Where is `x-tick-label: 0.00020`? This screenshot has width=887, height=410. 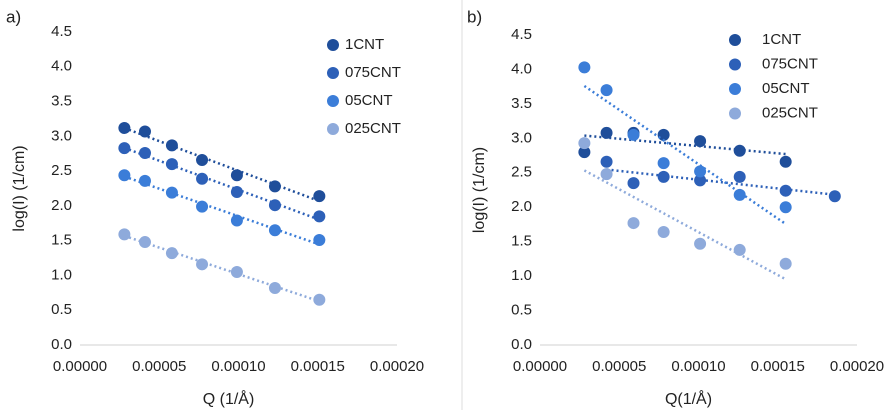 x-tick-label: 0.00020 is located at coordinates (857, 366).